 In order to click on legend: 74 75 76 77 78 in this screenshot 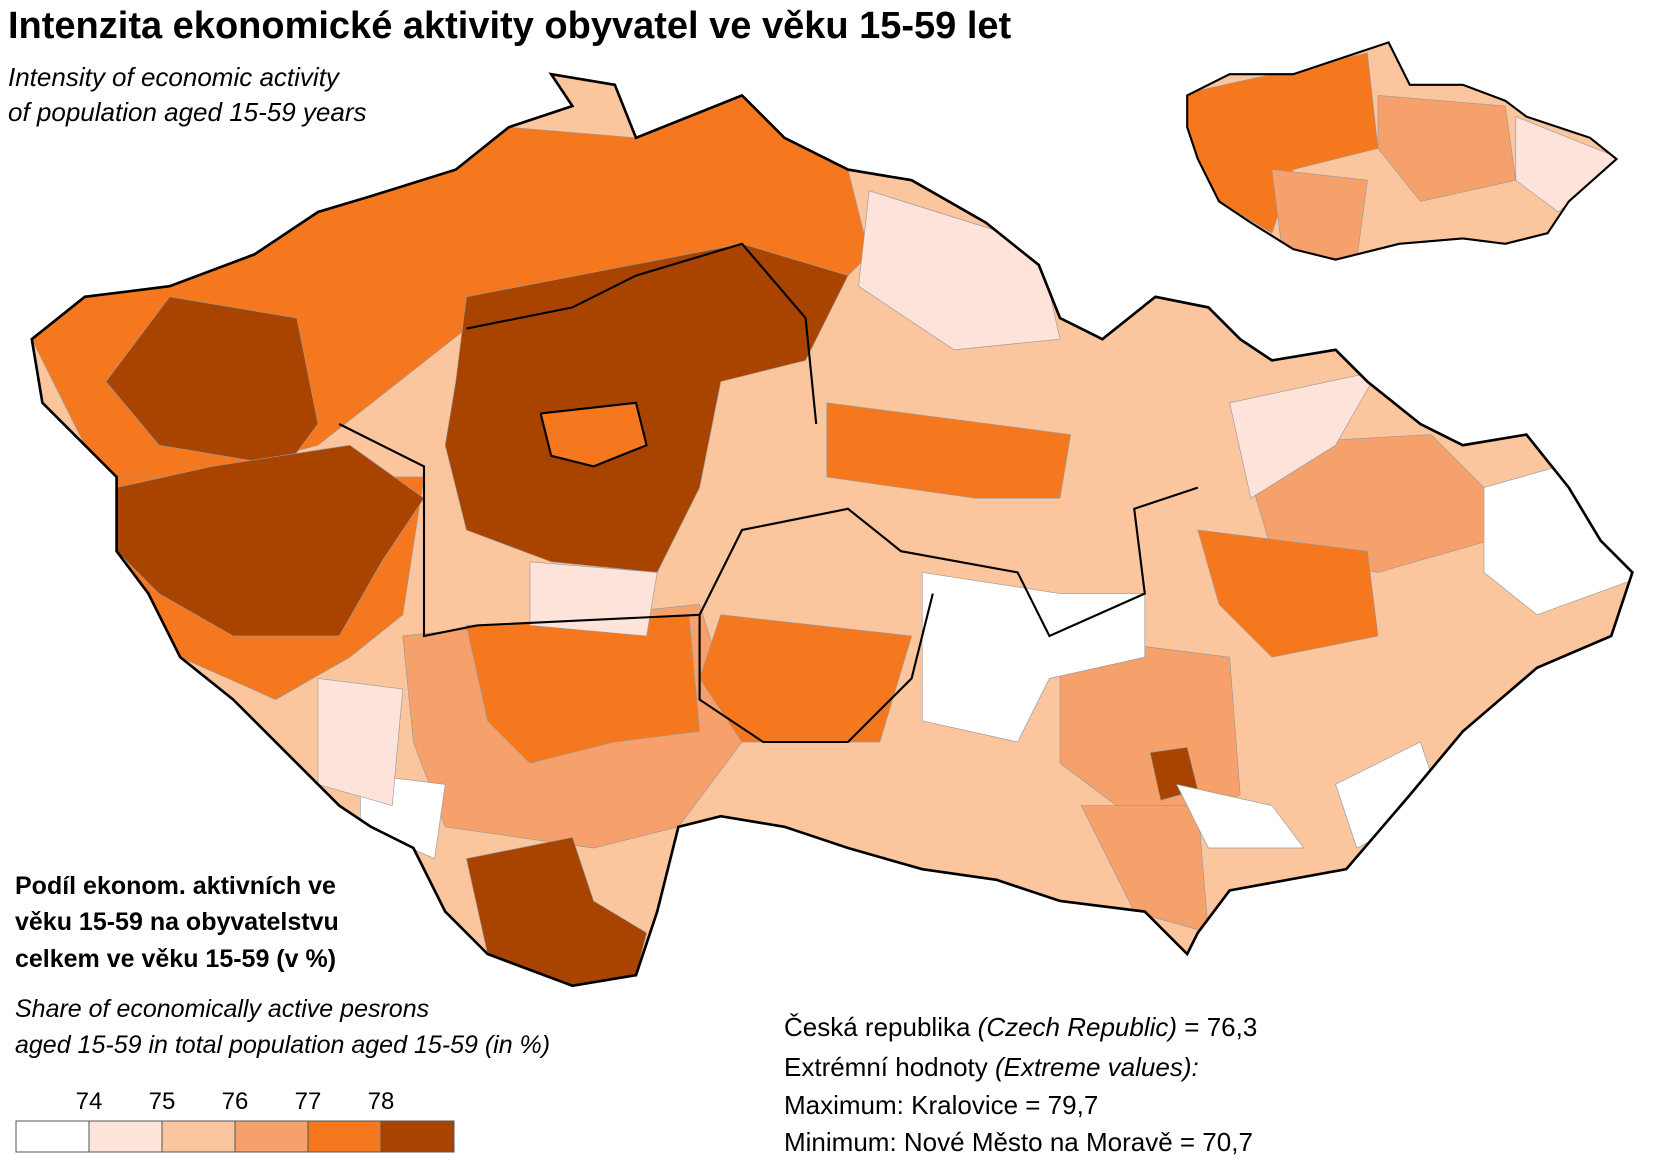, I will do `click(235, 1120)`.